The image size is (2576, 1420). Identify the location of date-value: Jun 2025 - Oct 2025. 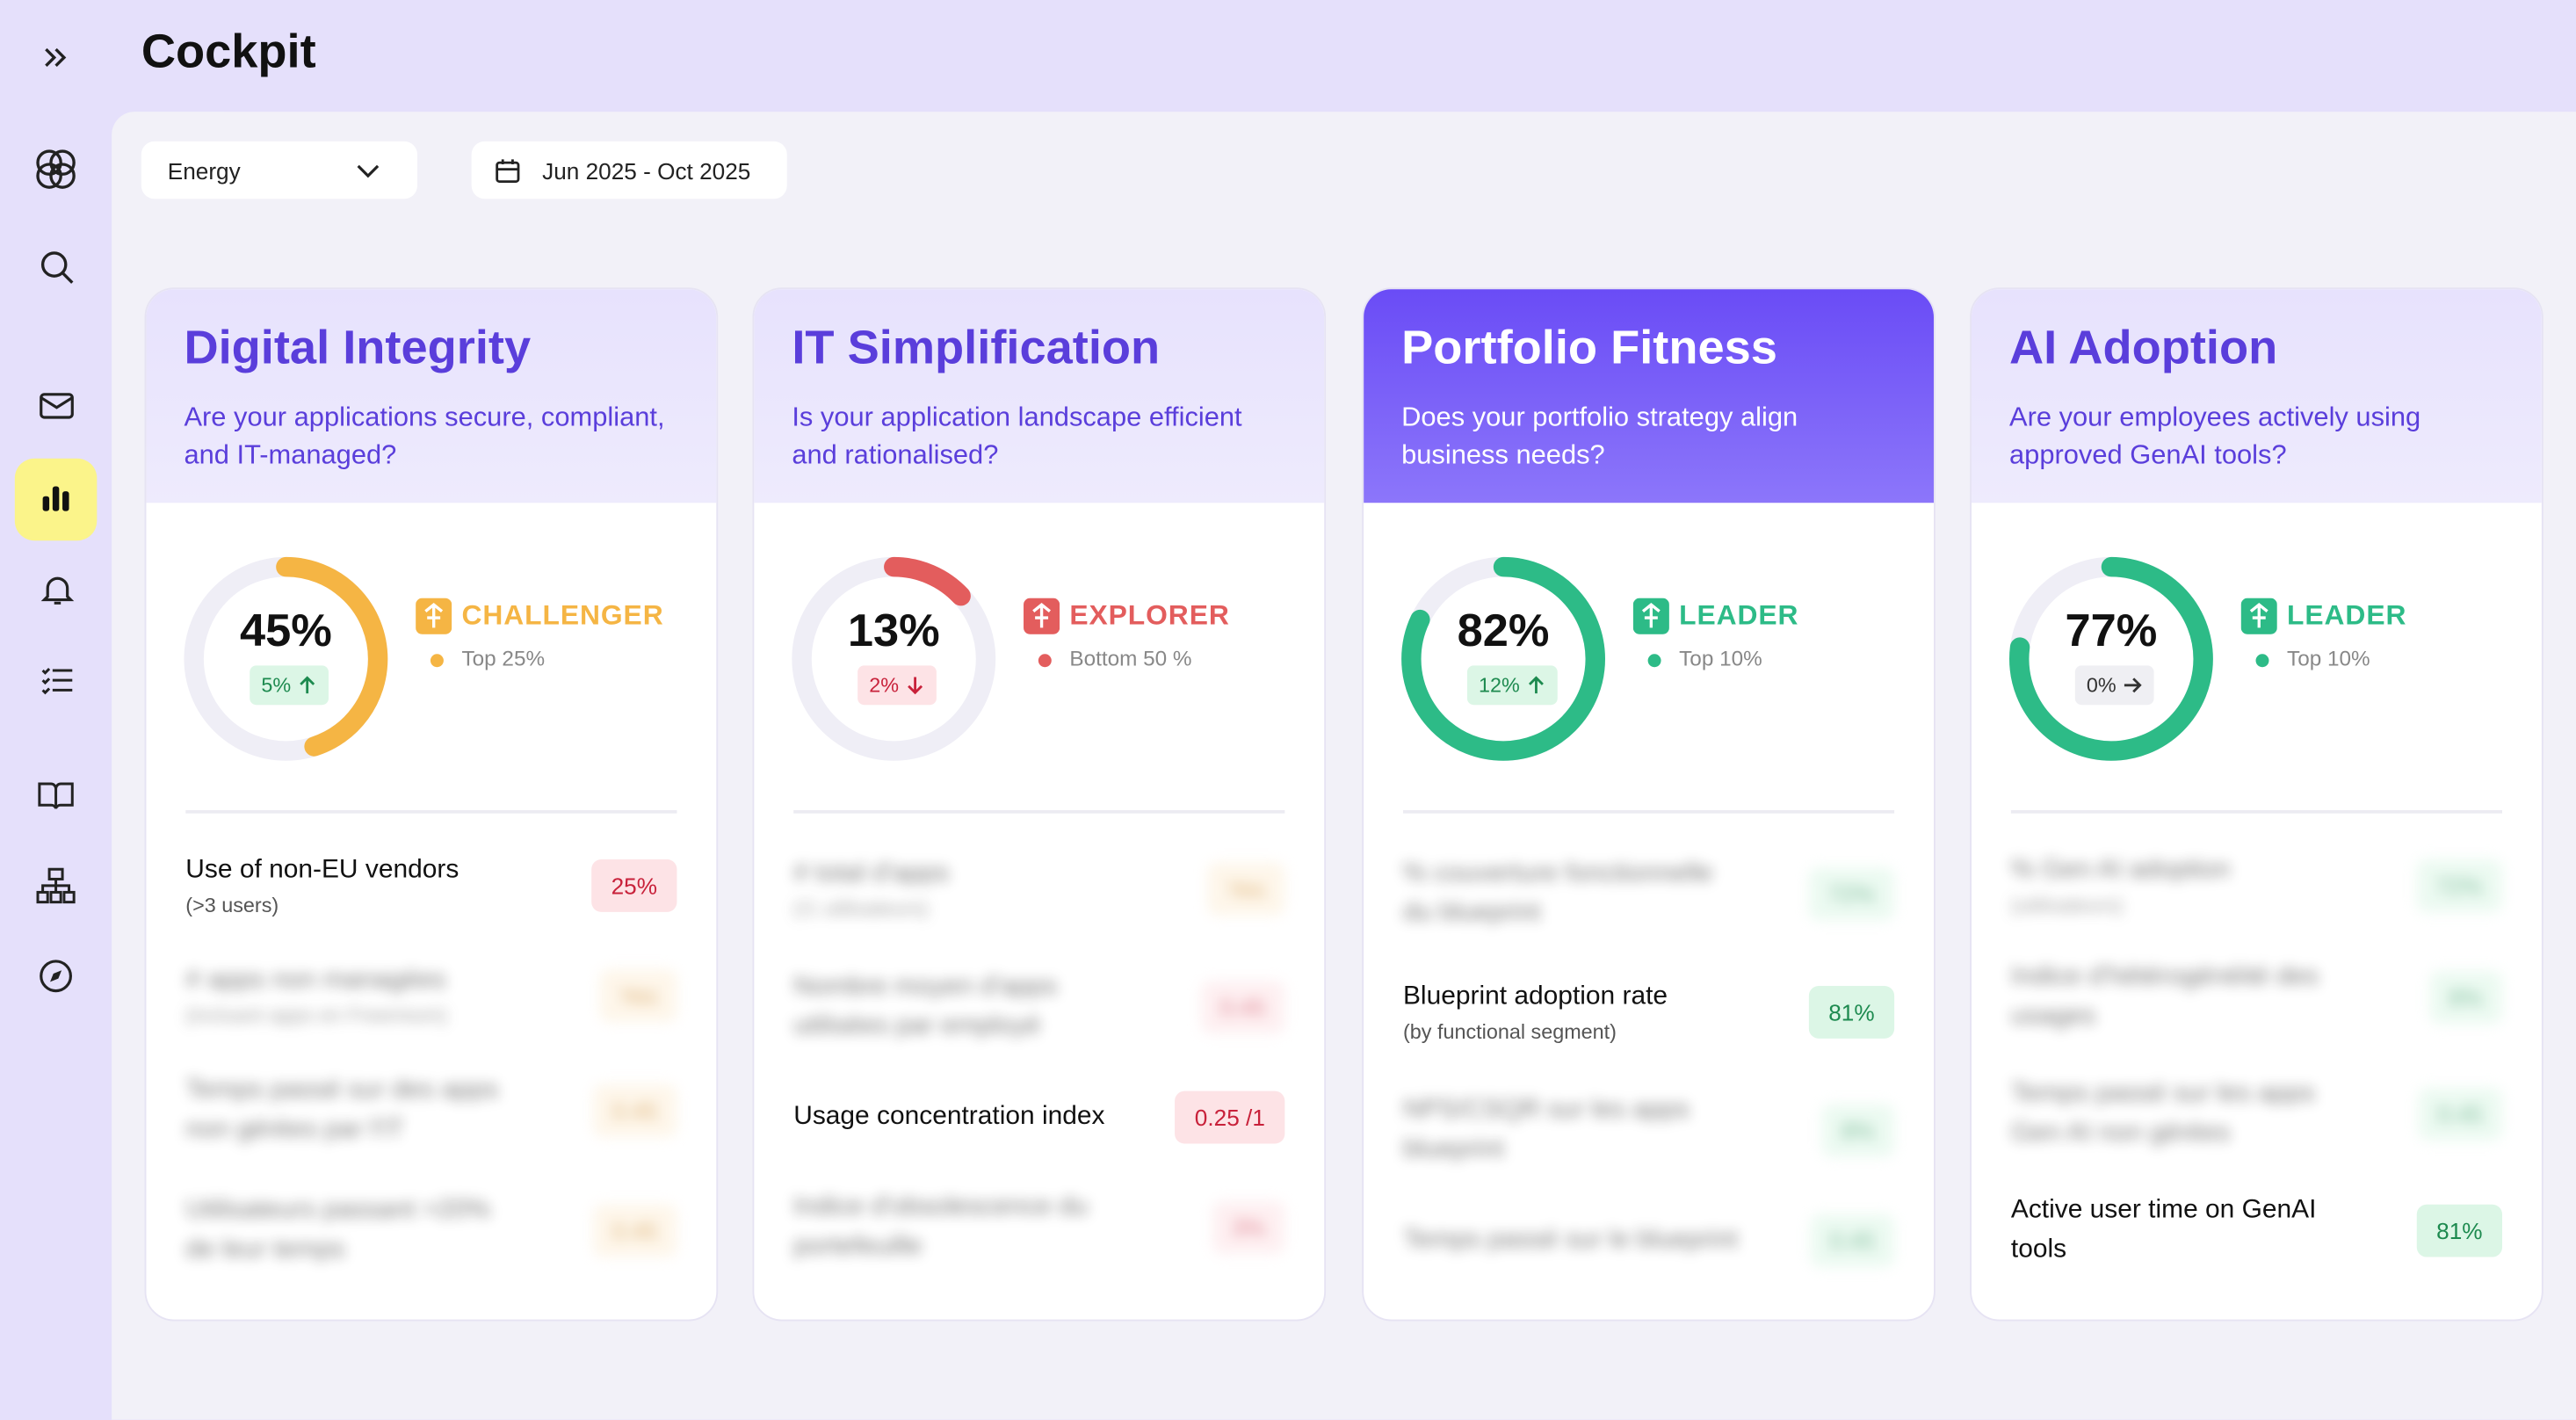
(646, 170).